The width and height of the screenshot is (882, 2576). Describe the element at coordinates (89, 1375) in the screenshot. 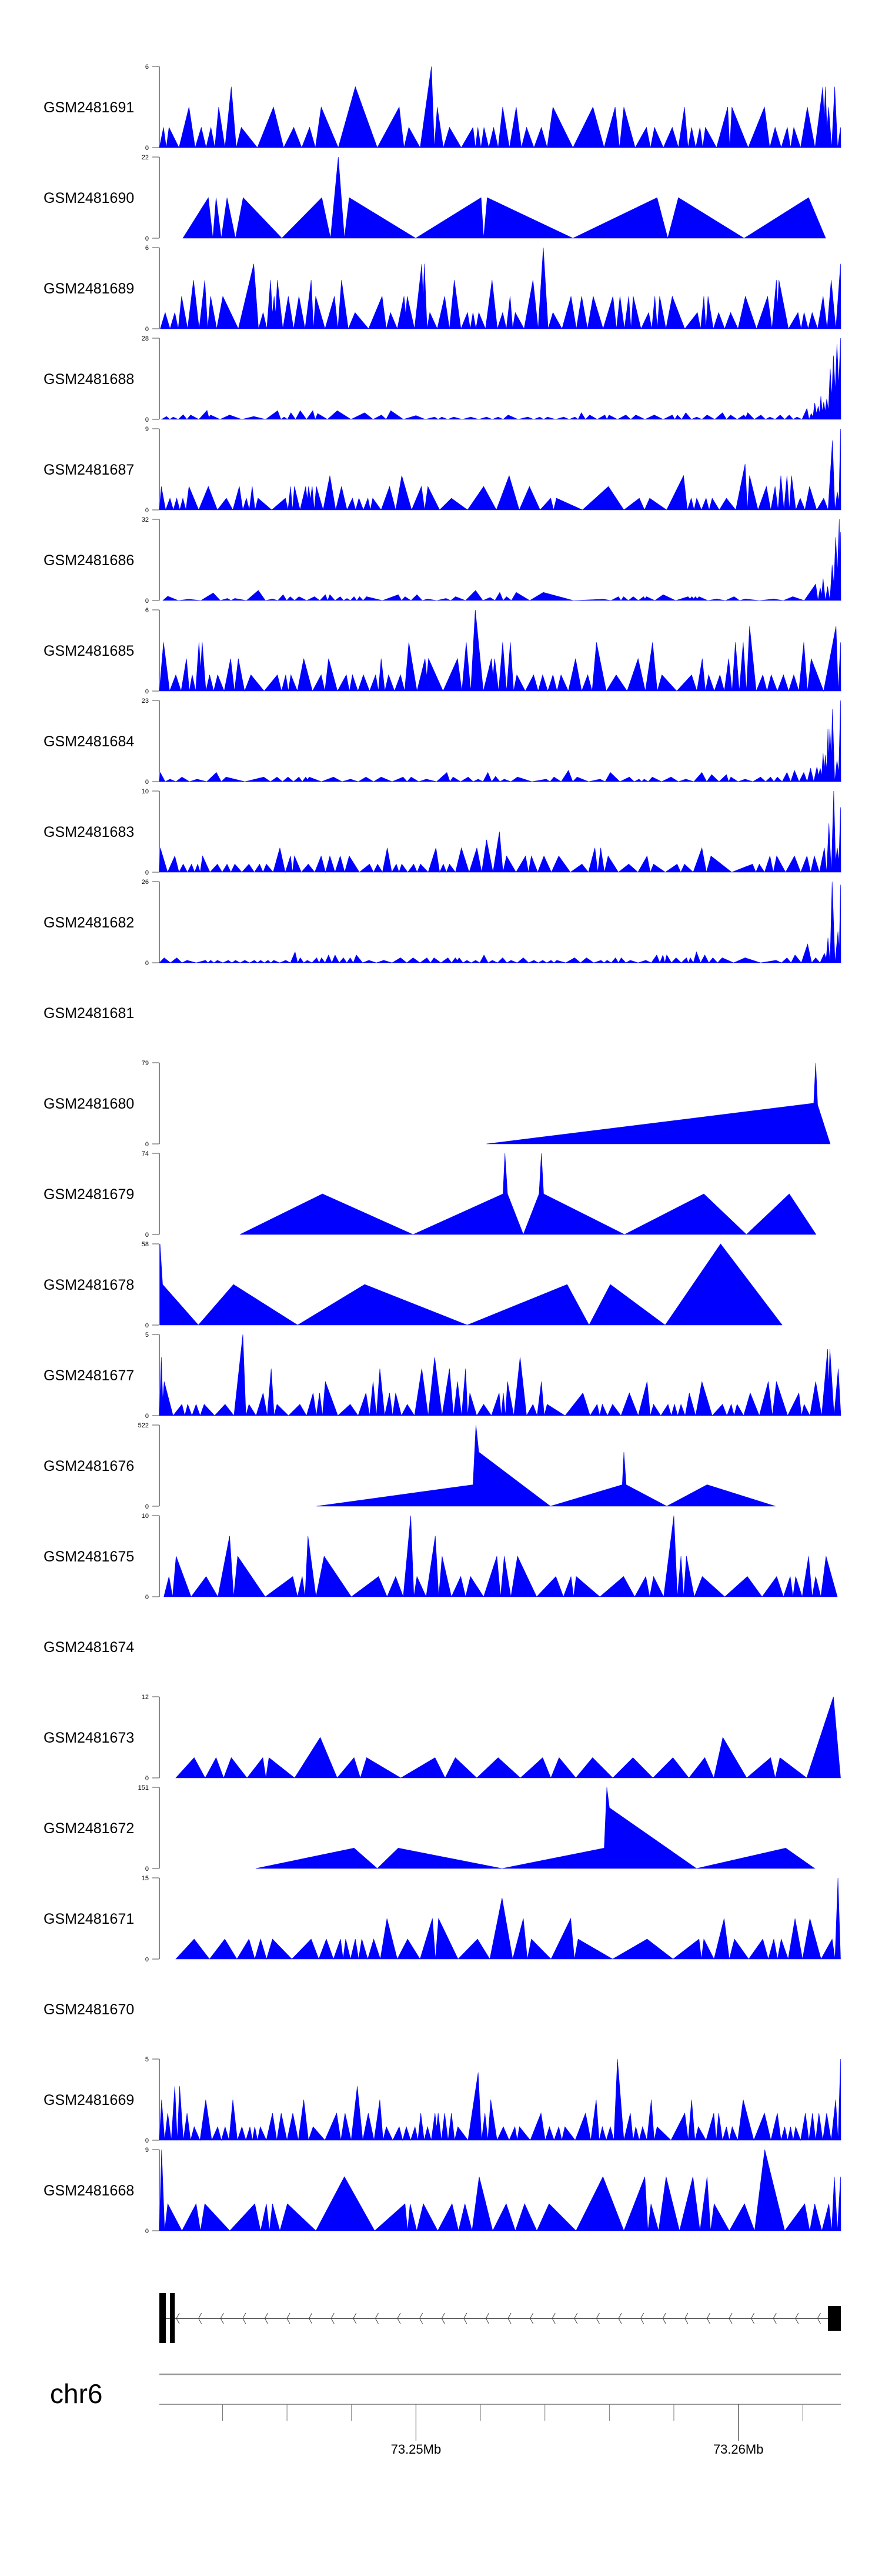

I see `track-label: GSM2481677` at that location.